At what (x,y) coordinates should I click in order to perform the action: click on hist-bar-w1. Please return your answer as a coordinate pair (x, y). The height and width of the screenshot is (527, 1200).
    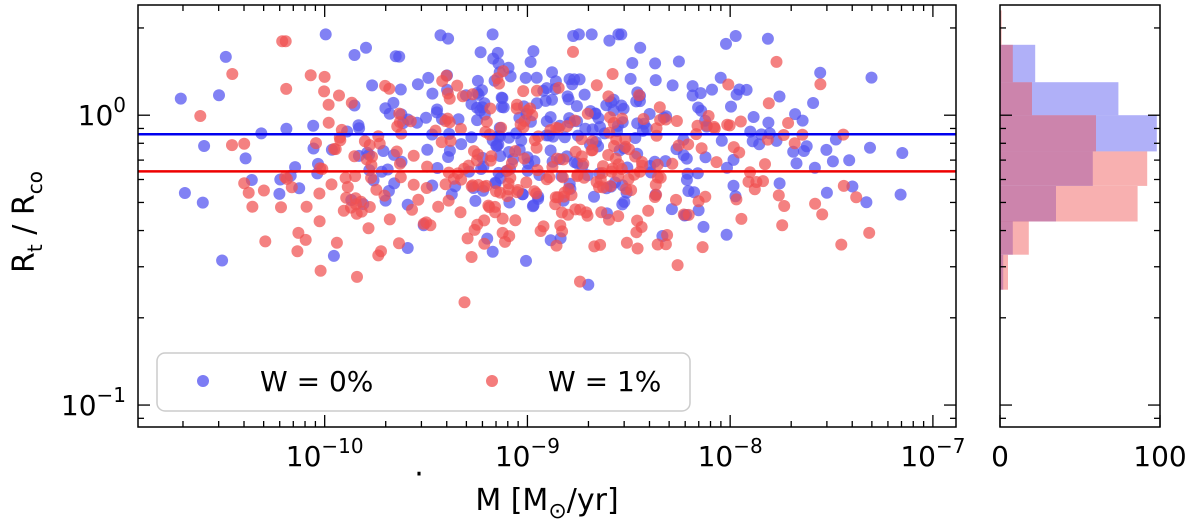
    Looking at the image, I should click on (1074, 168).